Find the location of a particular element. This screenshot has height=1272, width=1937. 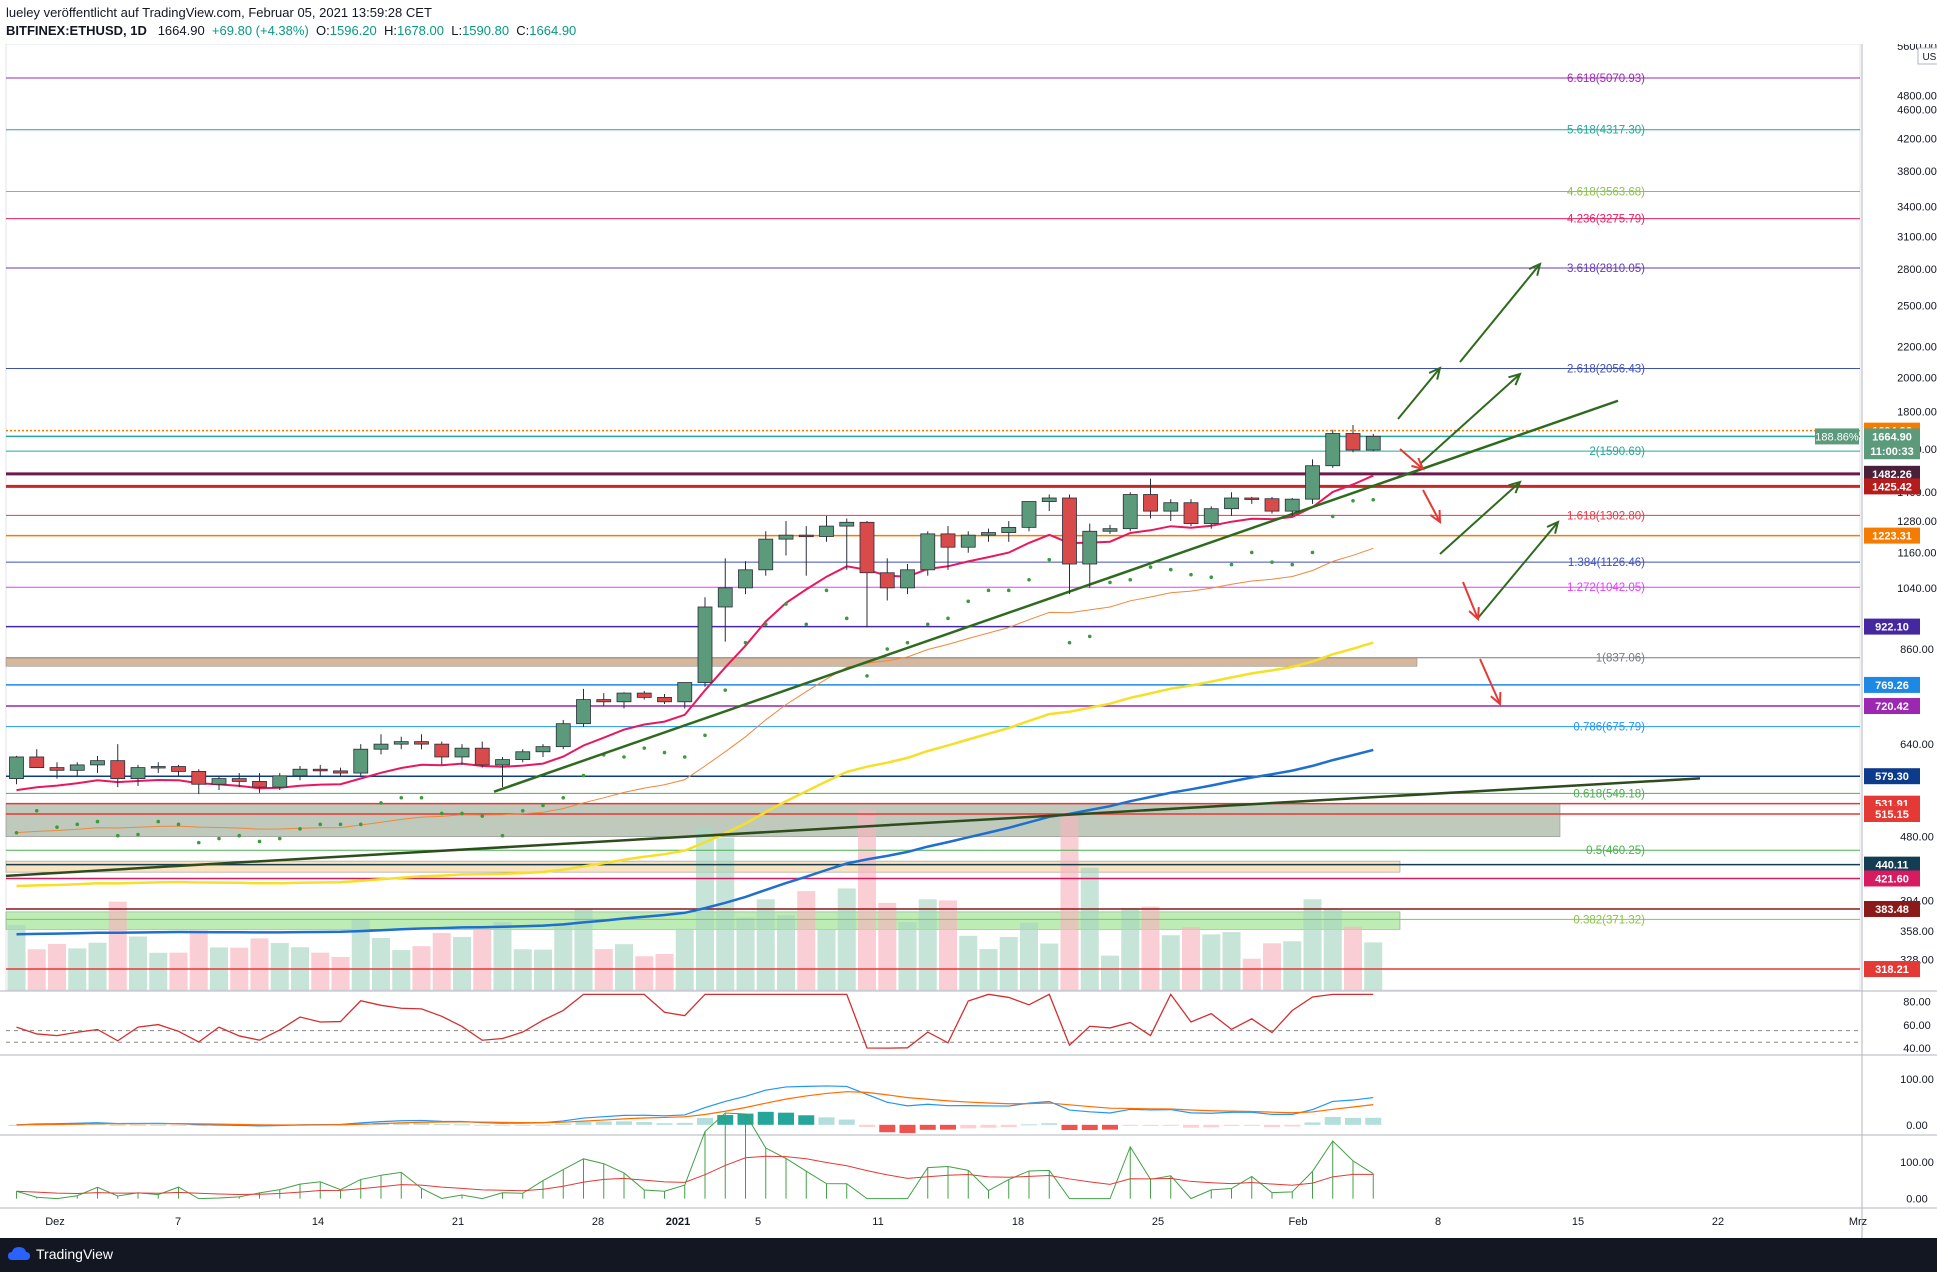

time-tick: 22 is located at coordinates (1718, 1222).